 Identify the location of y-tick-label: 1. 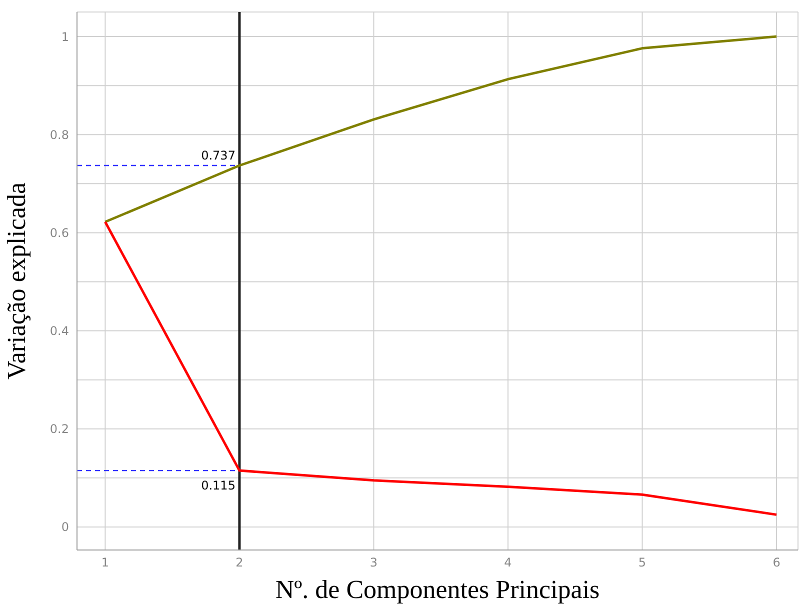
(65, 37).